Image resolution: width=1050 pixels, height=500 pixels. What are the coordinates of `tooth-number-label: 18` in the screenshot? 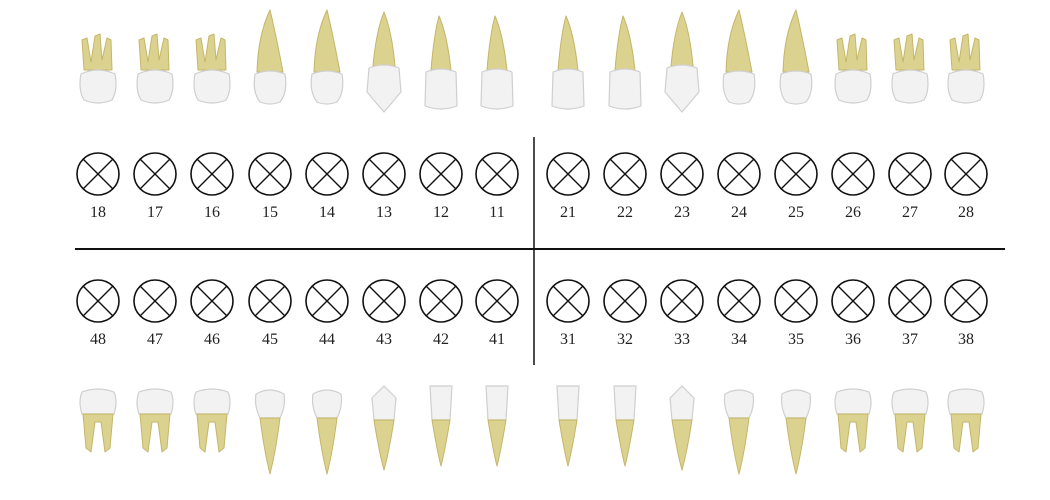 It's located at (98, 212).